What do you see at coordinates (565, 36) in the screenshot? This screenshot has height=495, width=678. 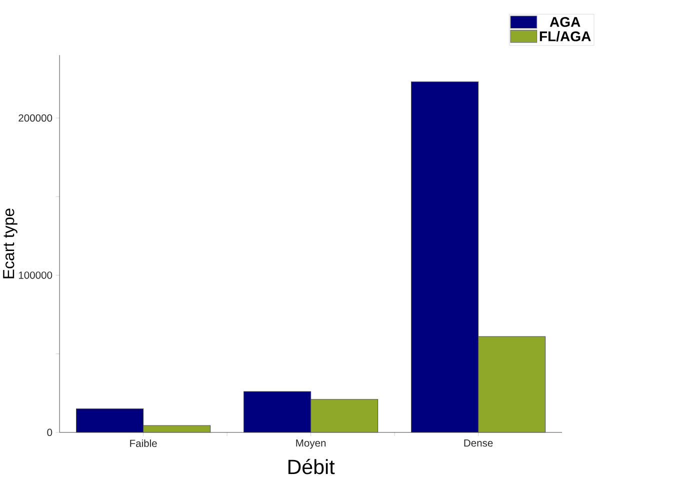 I see `legend-label: FL/AGA` at bounding box center [565, 36].